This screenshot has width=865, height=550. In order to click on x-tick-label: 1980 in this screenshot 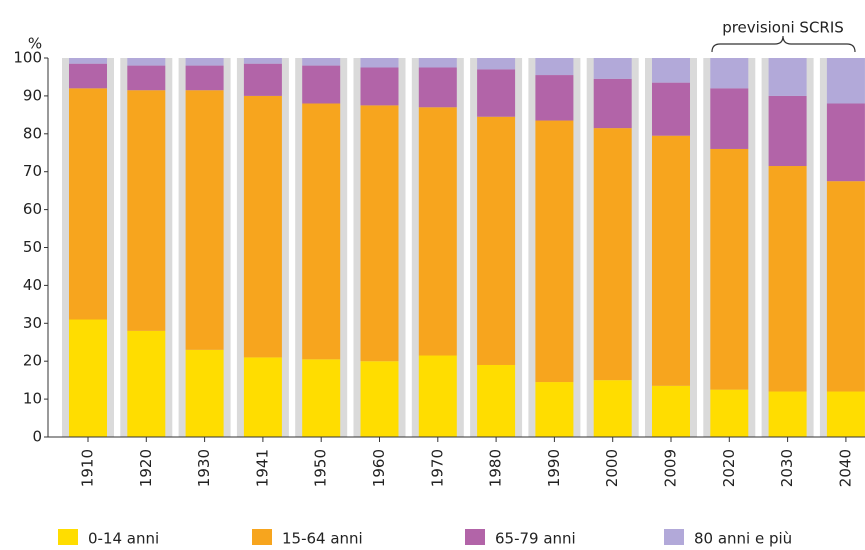, I will do `click(496, 468)`.